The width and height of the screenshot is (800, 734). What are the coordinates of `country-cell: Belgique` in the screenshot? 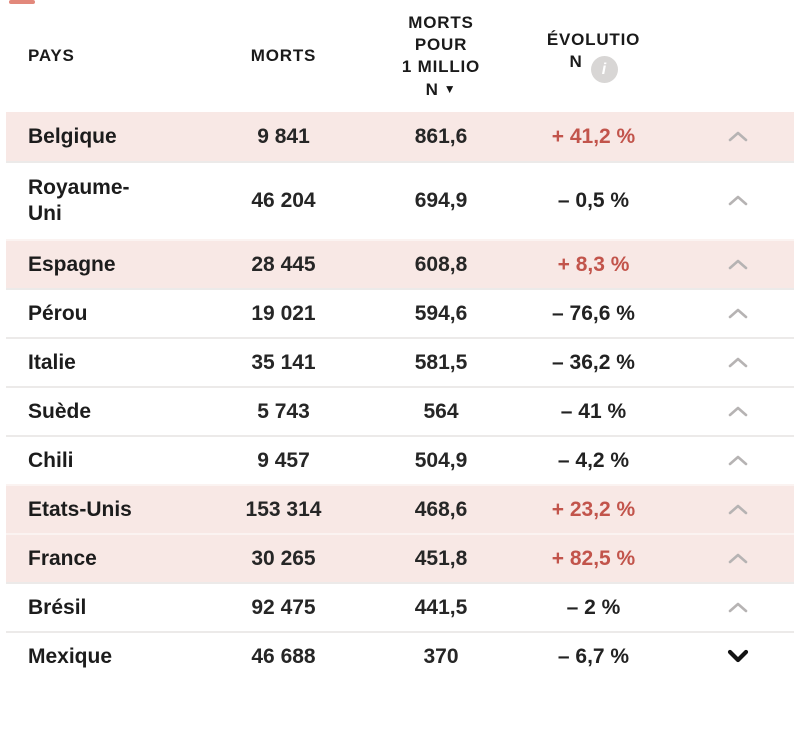 It's located at (72, 136).